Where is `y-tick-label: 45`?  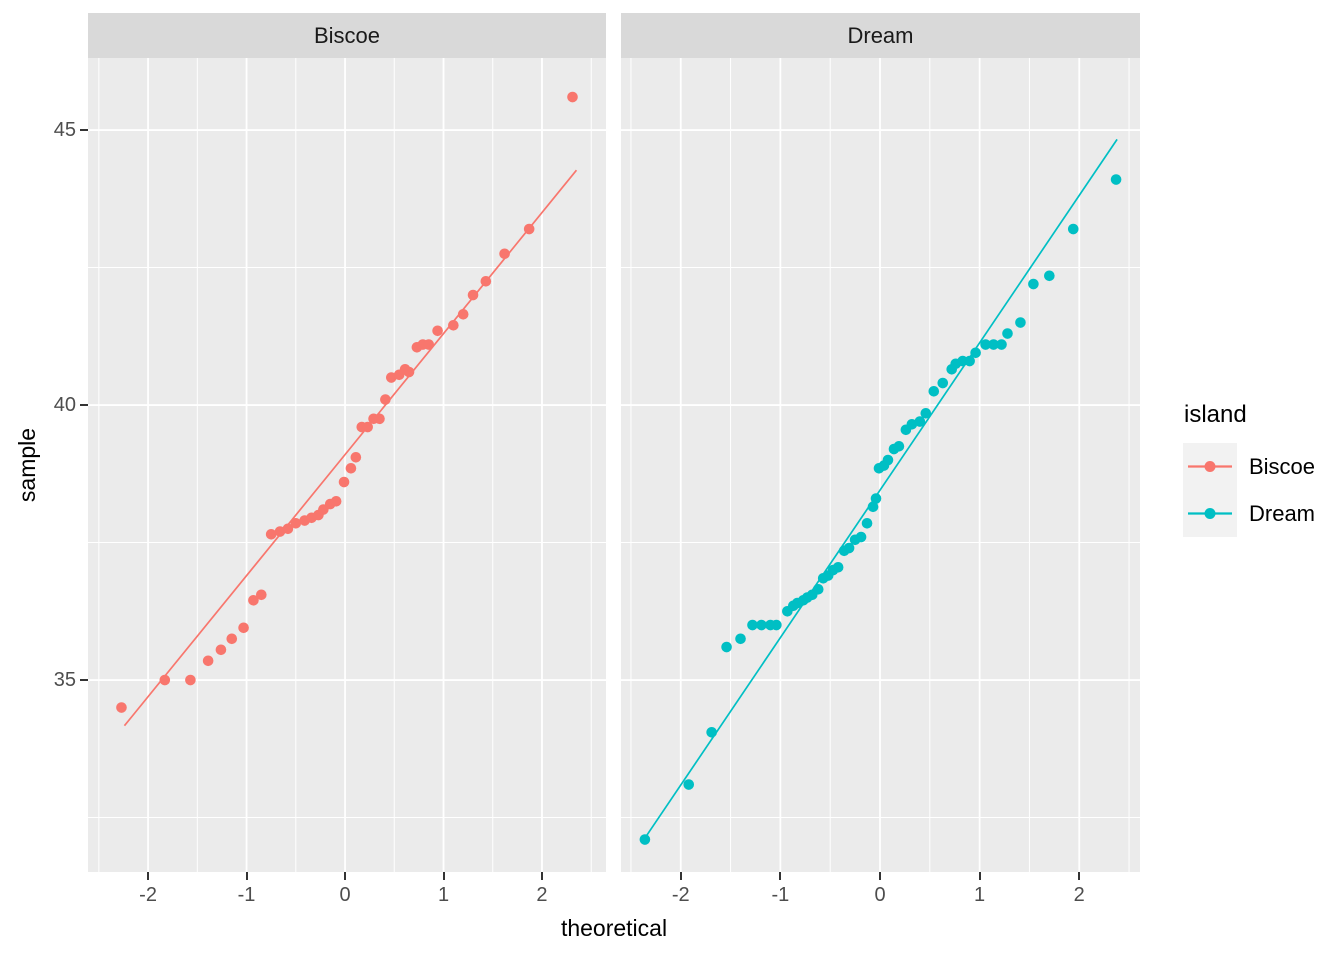 y-tick-label: 45 is located at coordinates (64, 130).